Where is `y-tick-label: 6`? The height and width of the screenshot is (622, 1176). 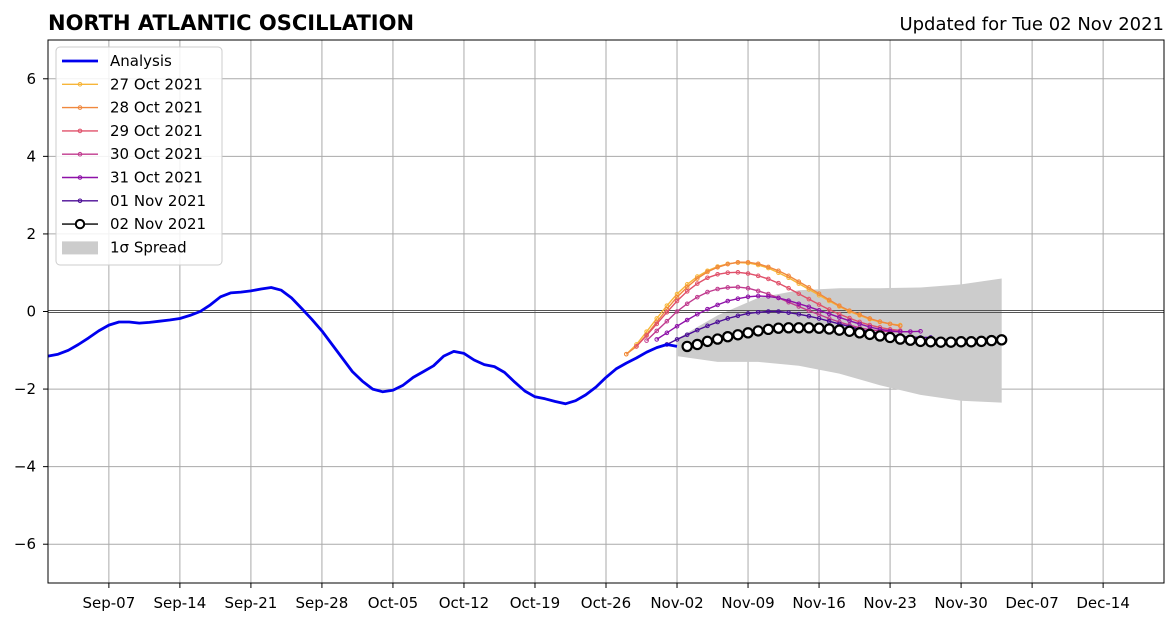
y-tick-label: 6 is located at coordinates (31, 79).